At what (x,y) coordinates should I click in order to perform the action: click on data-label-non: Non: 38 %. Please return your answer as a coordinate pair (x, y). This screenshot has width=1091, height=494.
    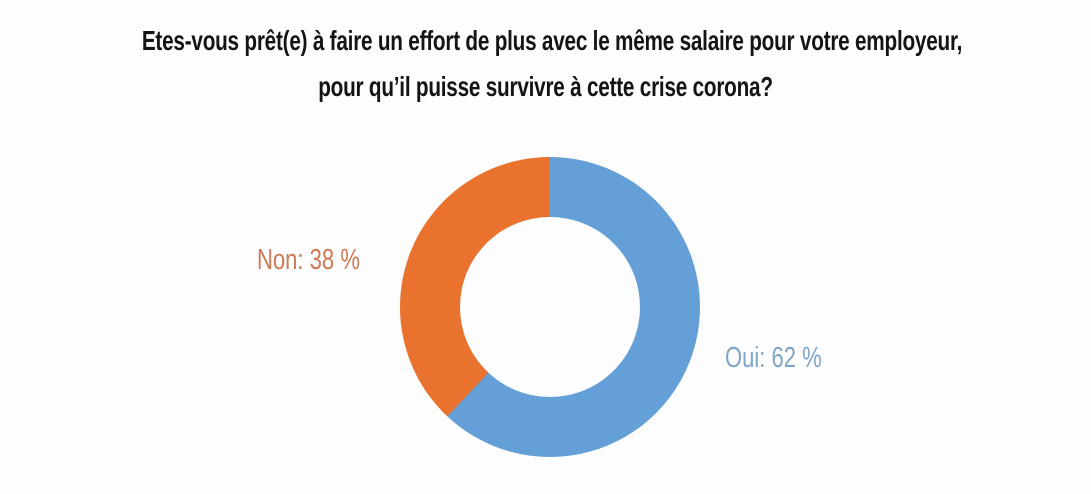
    Looking at the image, I should click on (308, 260).